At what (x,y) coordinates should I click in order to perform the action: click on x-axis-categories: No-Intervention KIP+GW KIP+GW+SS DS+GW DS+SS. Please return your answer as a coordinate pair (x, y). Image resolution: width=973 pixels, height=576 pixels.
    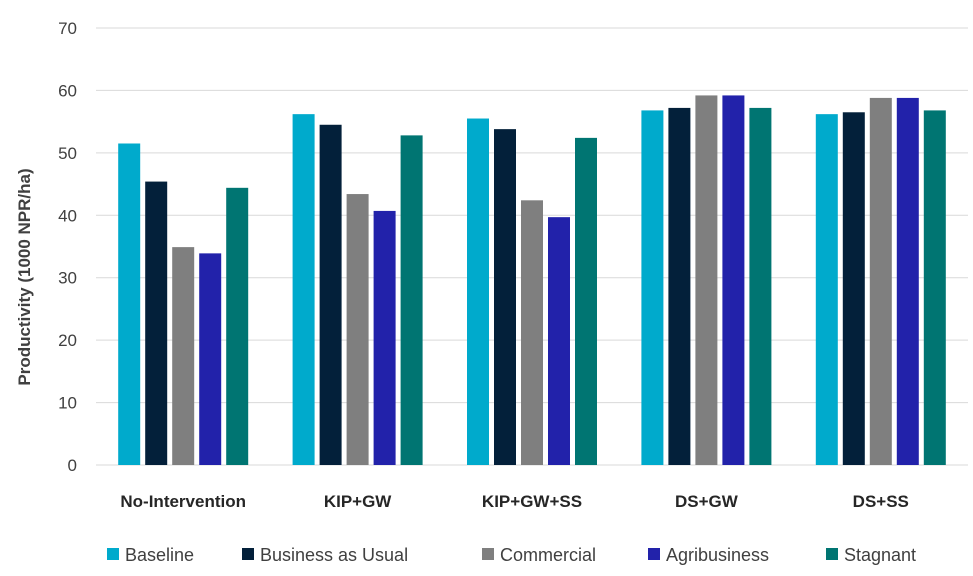
    Looking at the image, I should click on (514, 501).